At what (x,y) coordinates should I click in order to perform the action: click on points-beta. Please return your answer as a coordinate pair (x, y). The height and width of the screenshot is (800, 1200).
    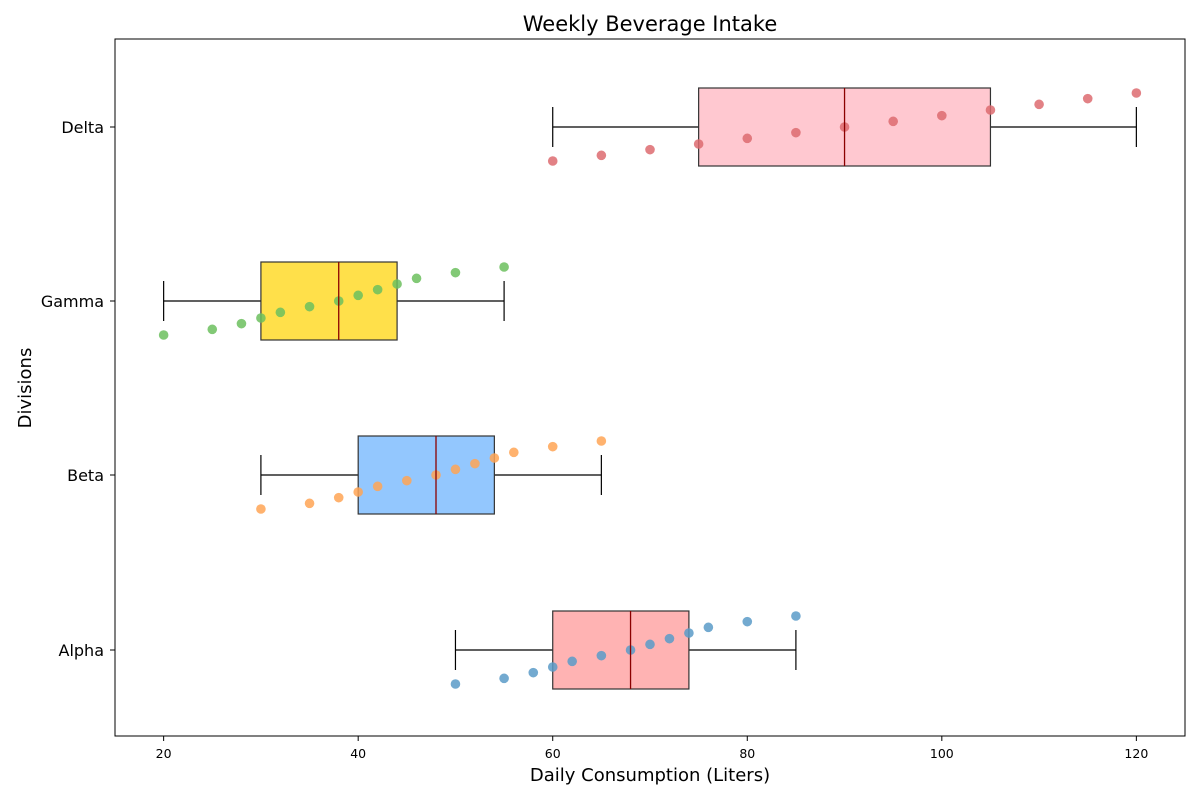
    Looking at the image, I should click on (431, 475).